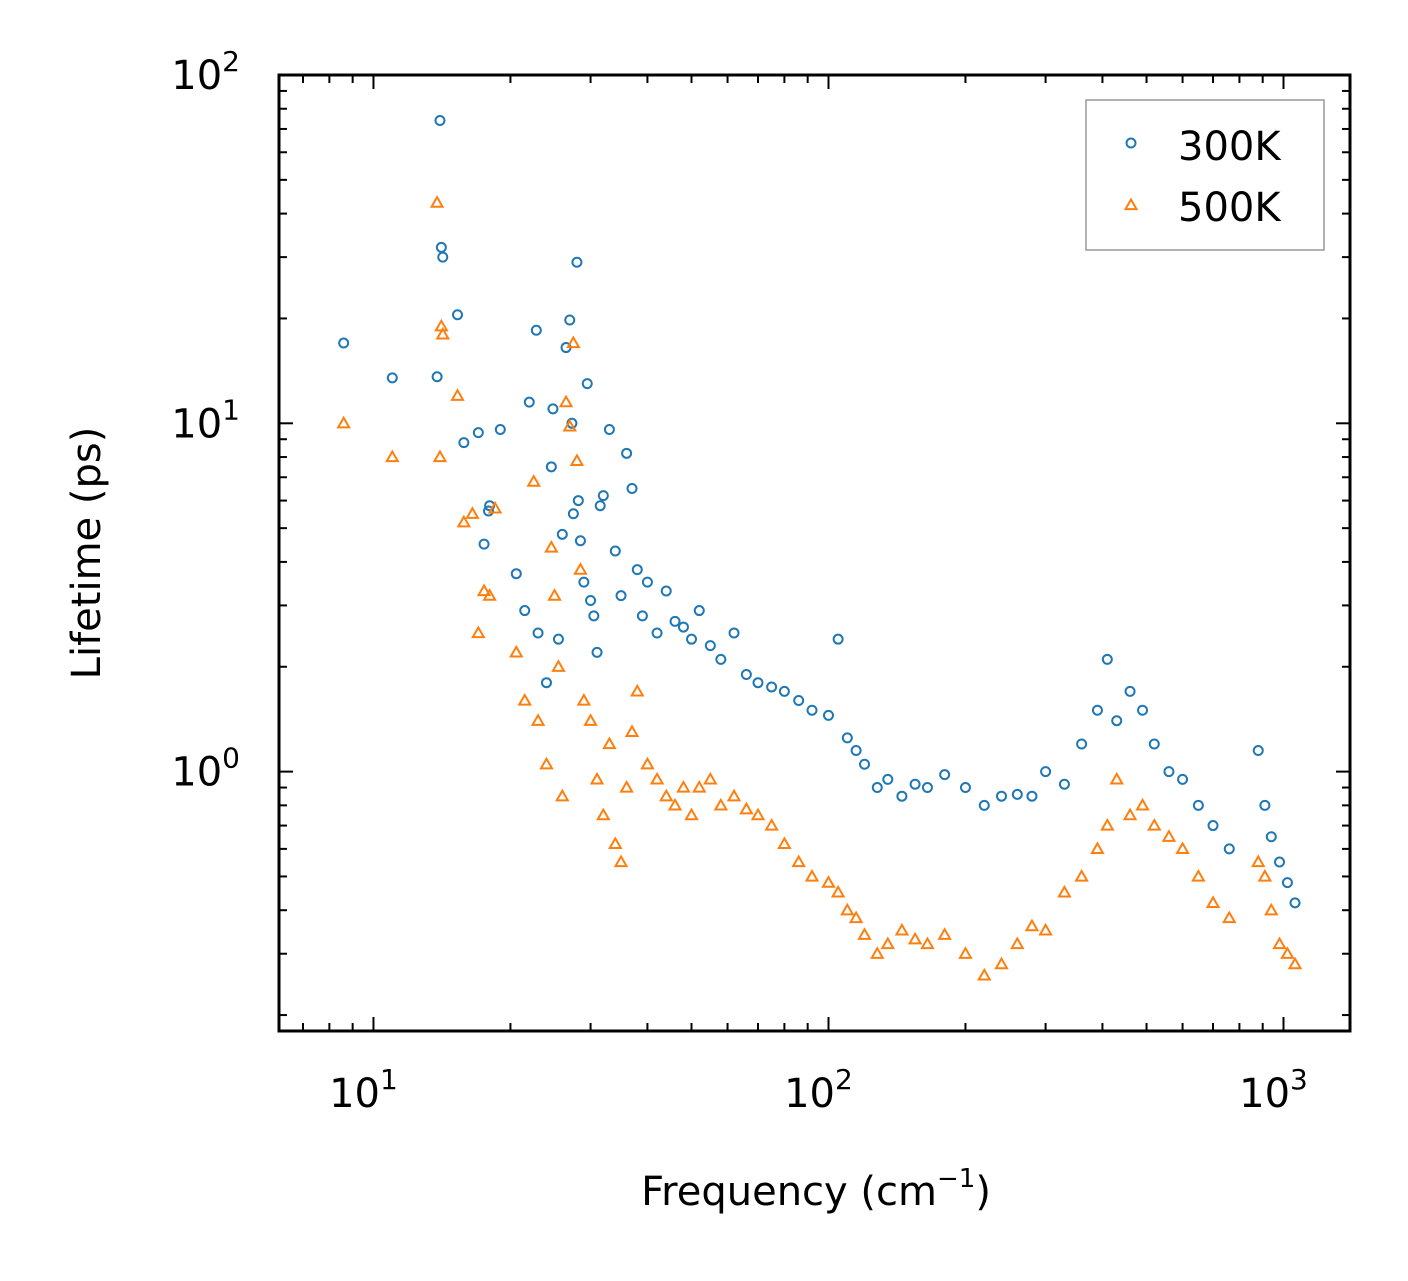 Image resolution: width=1408 pixels, height=1281 pixels. What do you see at coordinates (818, 1090) in the screenshot?
I see `x-tick-label: 10²` at bounding box center [818, 1090].